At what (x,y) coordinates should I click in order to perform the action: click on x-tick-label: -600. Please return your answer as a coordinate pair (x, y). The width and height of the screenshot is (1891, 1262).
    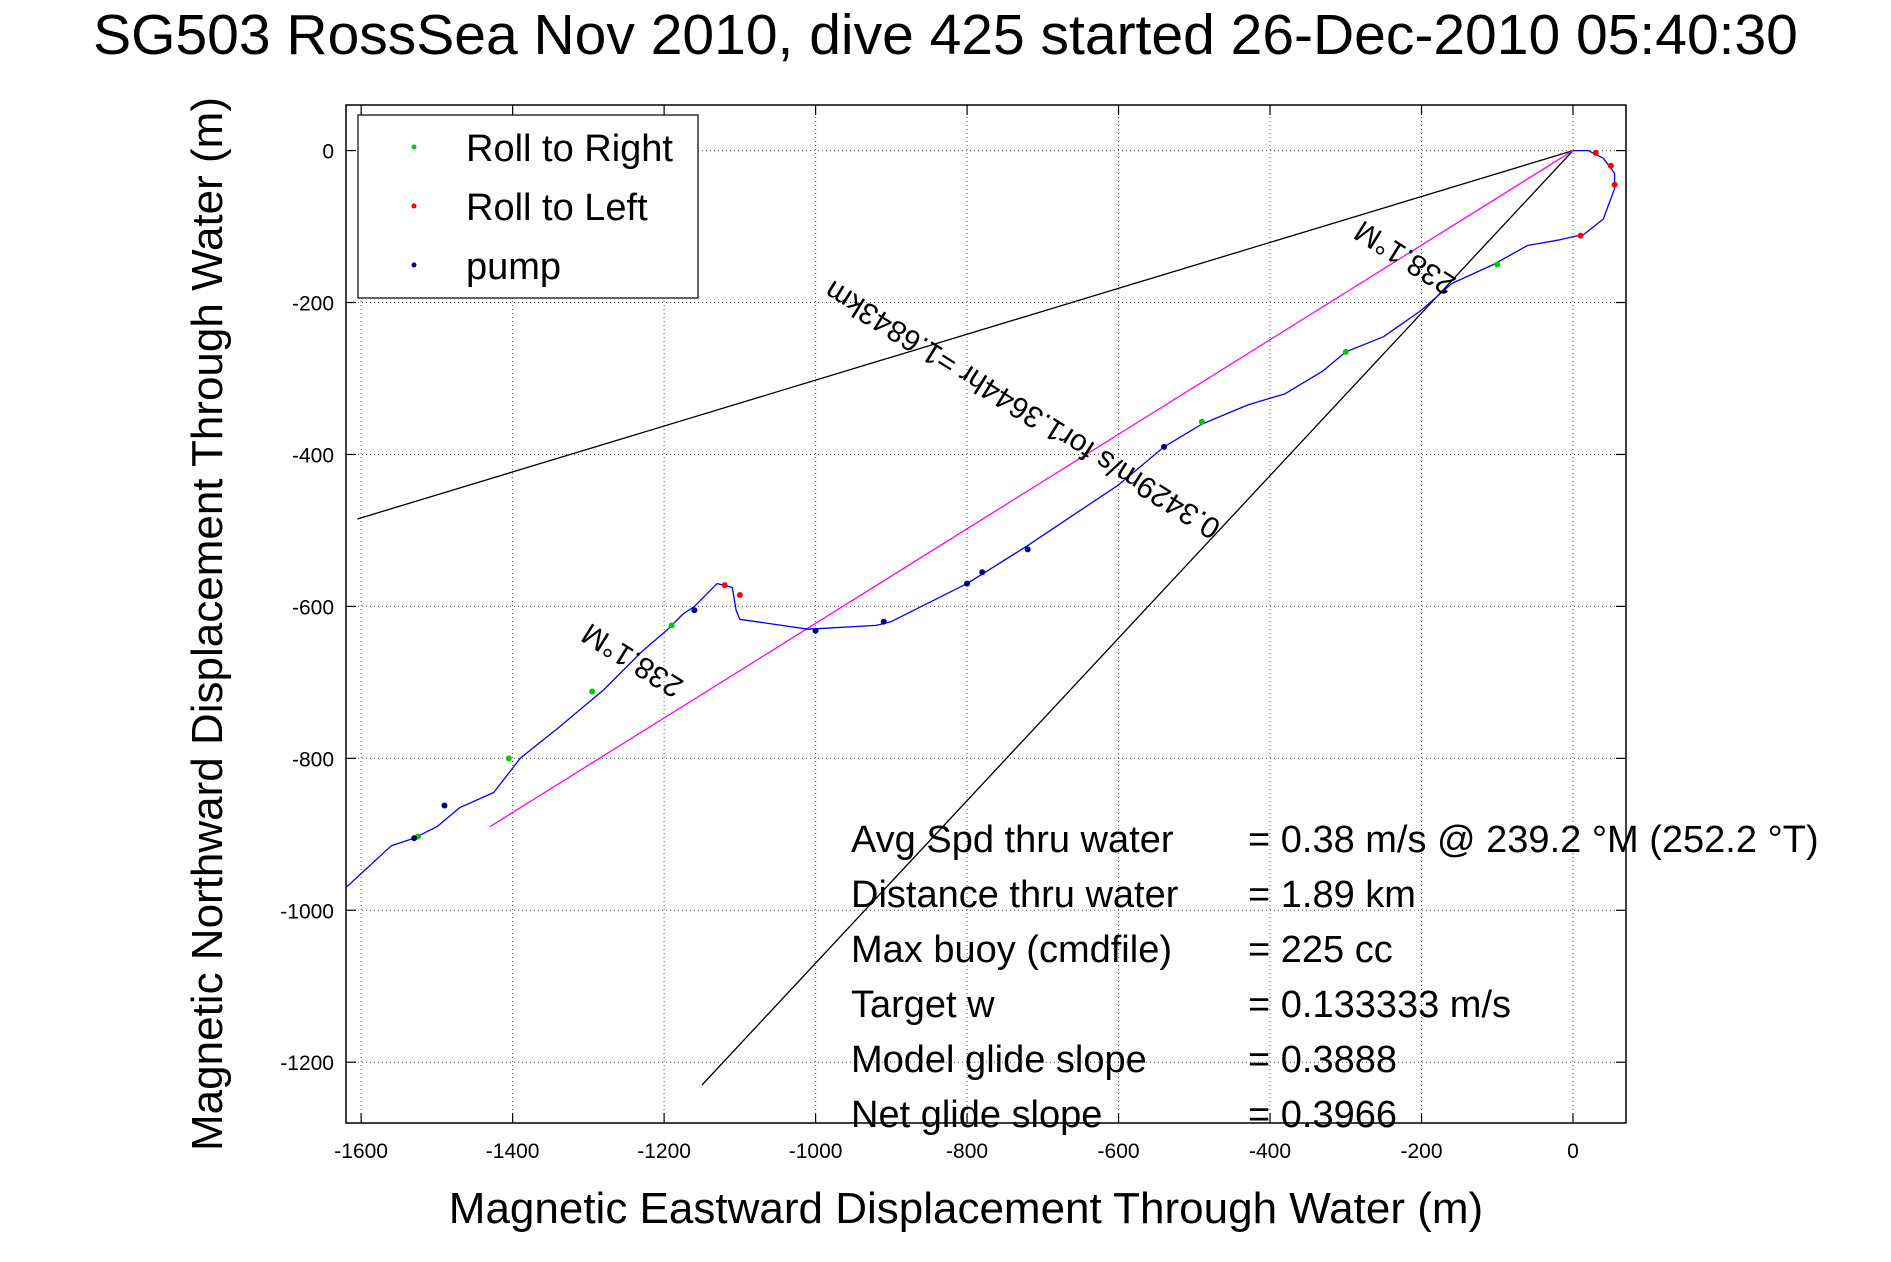
    Looking at the image, I should click on (1119, 1151).